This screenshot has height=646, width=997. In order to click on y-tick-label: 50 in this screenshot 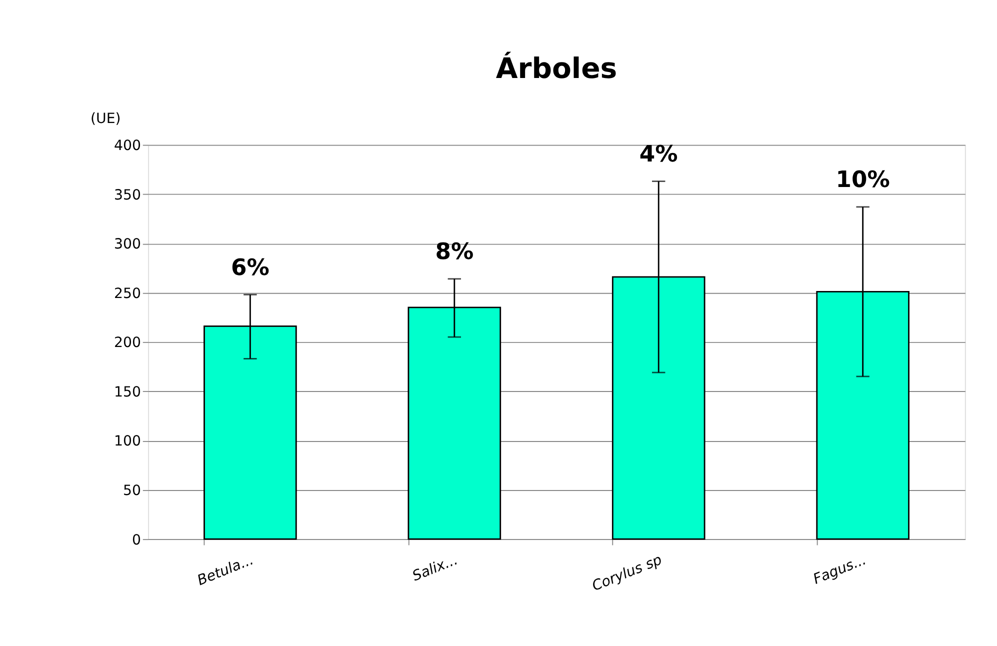, I will do `click(132, 490)`.